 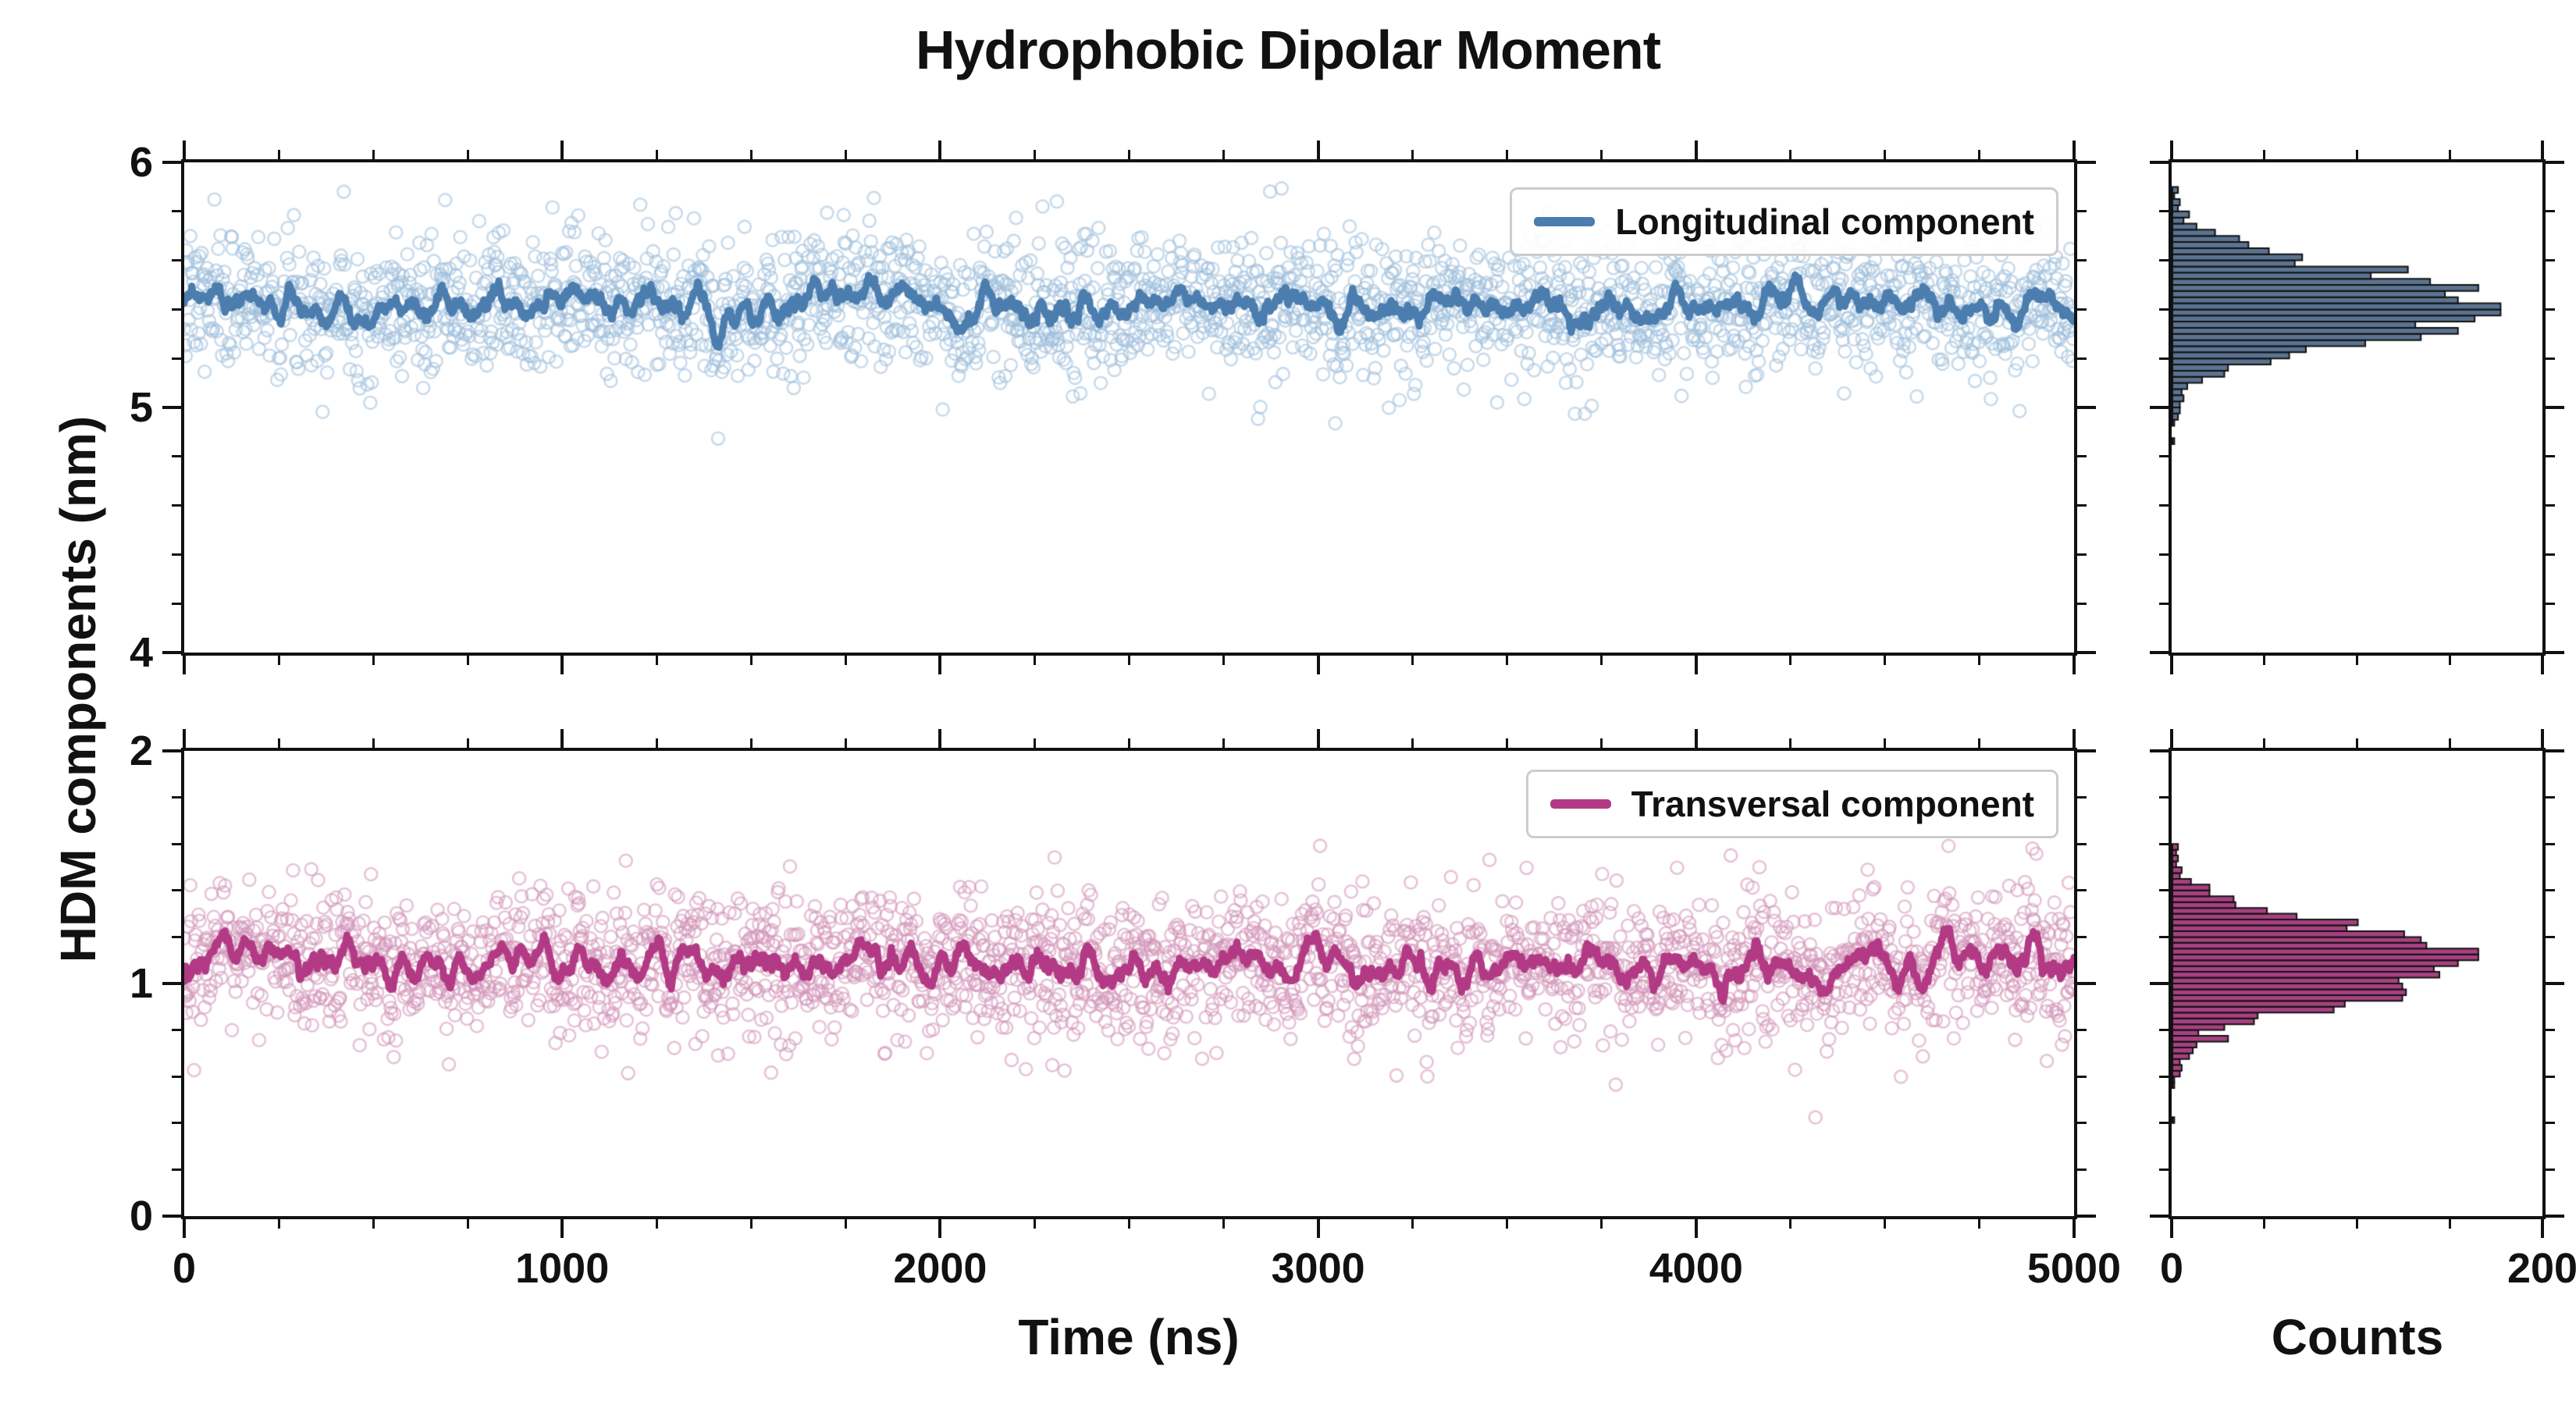 I want to click on panel-transversal-histogram, so click(x=2357, y=983).